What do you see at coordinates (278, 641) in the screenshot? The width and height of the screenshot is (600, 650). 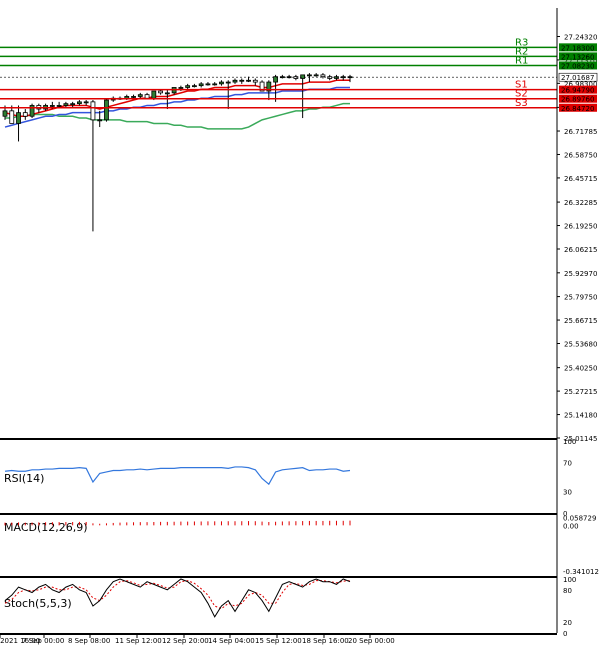 I see `time-tick-label: 15 Sep 12:00` at bounding box center [278, 641].